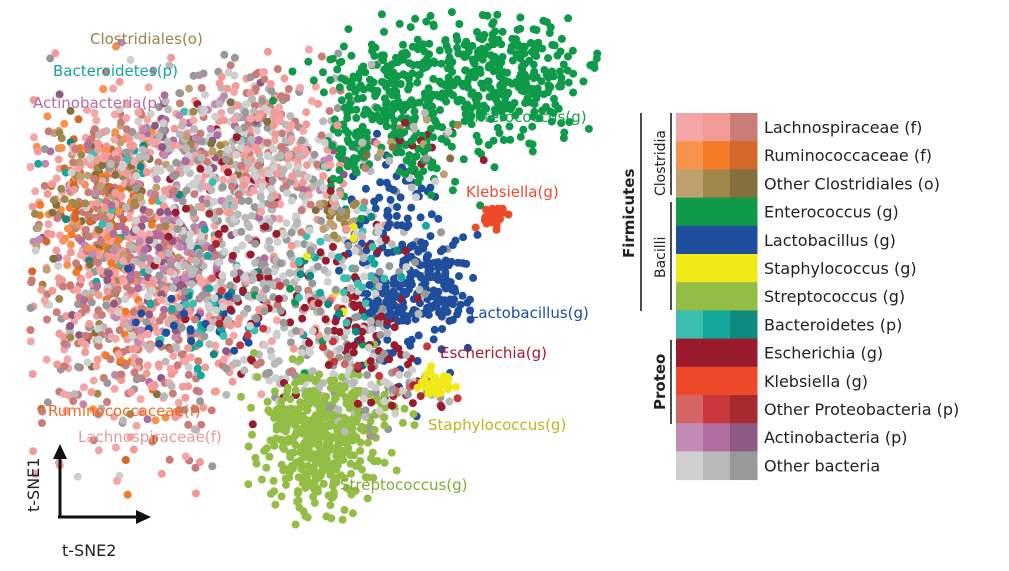 The height and width of the screenshot is (571, 1009). I want to click on legend-label: Other Clostridiales (o), so click(852, 183).